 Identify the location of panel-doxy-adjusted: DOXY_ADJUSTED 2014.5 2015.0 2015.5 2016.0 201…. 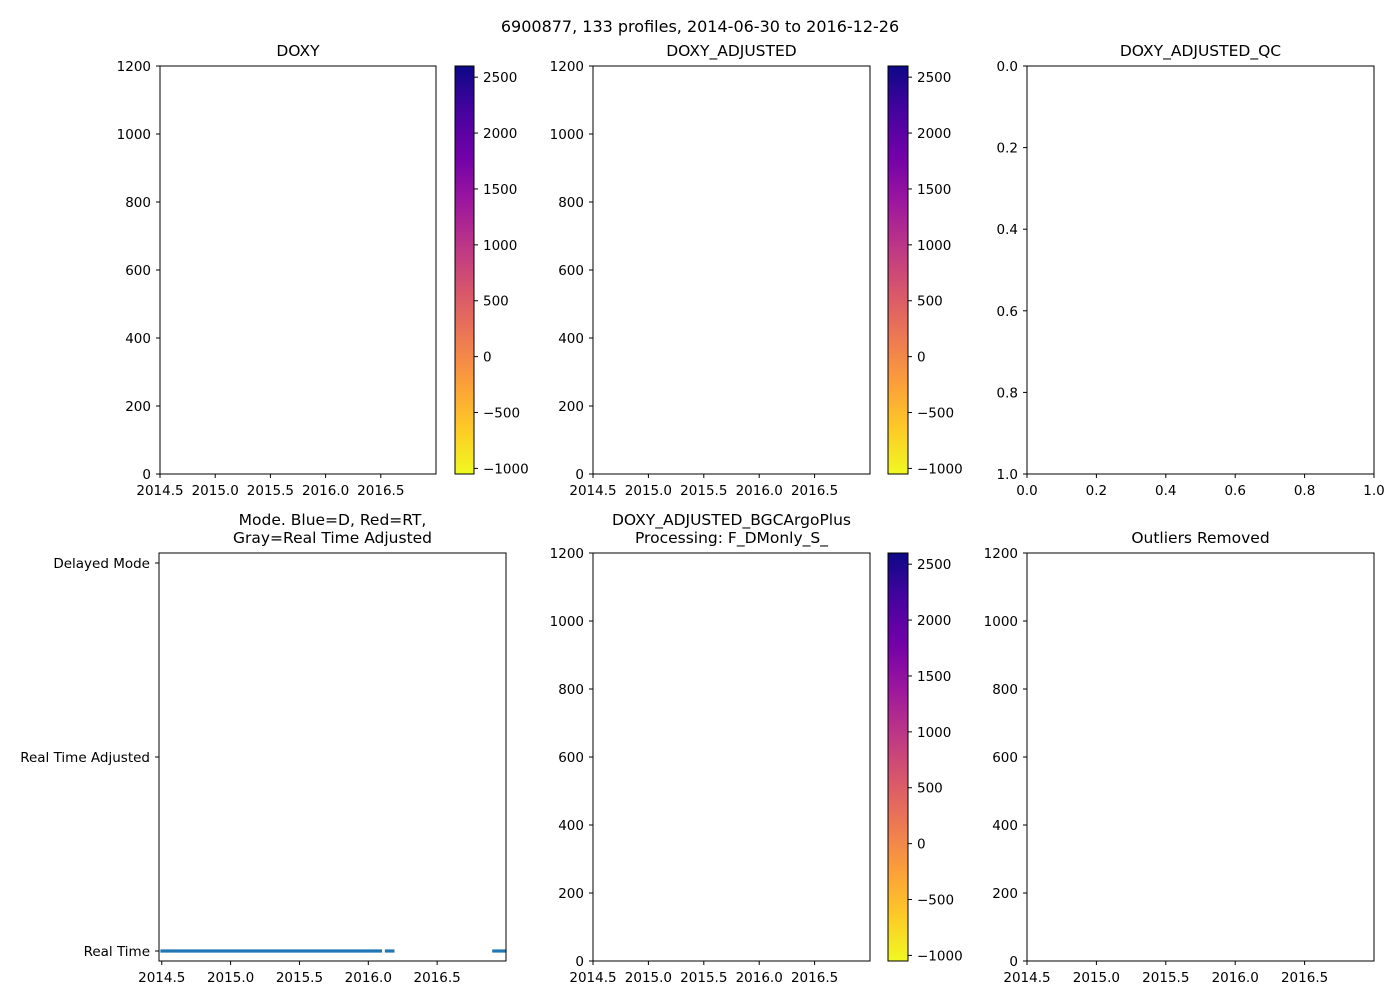
(756, 270).